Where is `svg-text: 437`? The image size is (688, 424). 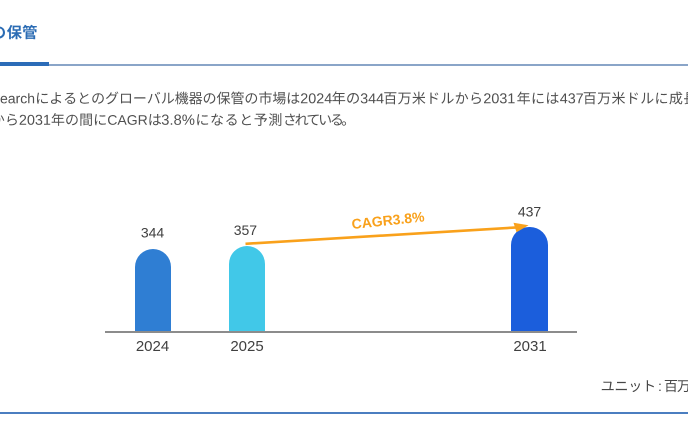
svg-text: 437 is located at coordinates (530, 212).